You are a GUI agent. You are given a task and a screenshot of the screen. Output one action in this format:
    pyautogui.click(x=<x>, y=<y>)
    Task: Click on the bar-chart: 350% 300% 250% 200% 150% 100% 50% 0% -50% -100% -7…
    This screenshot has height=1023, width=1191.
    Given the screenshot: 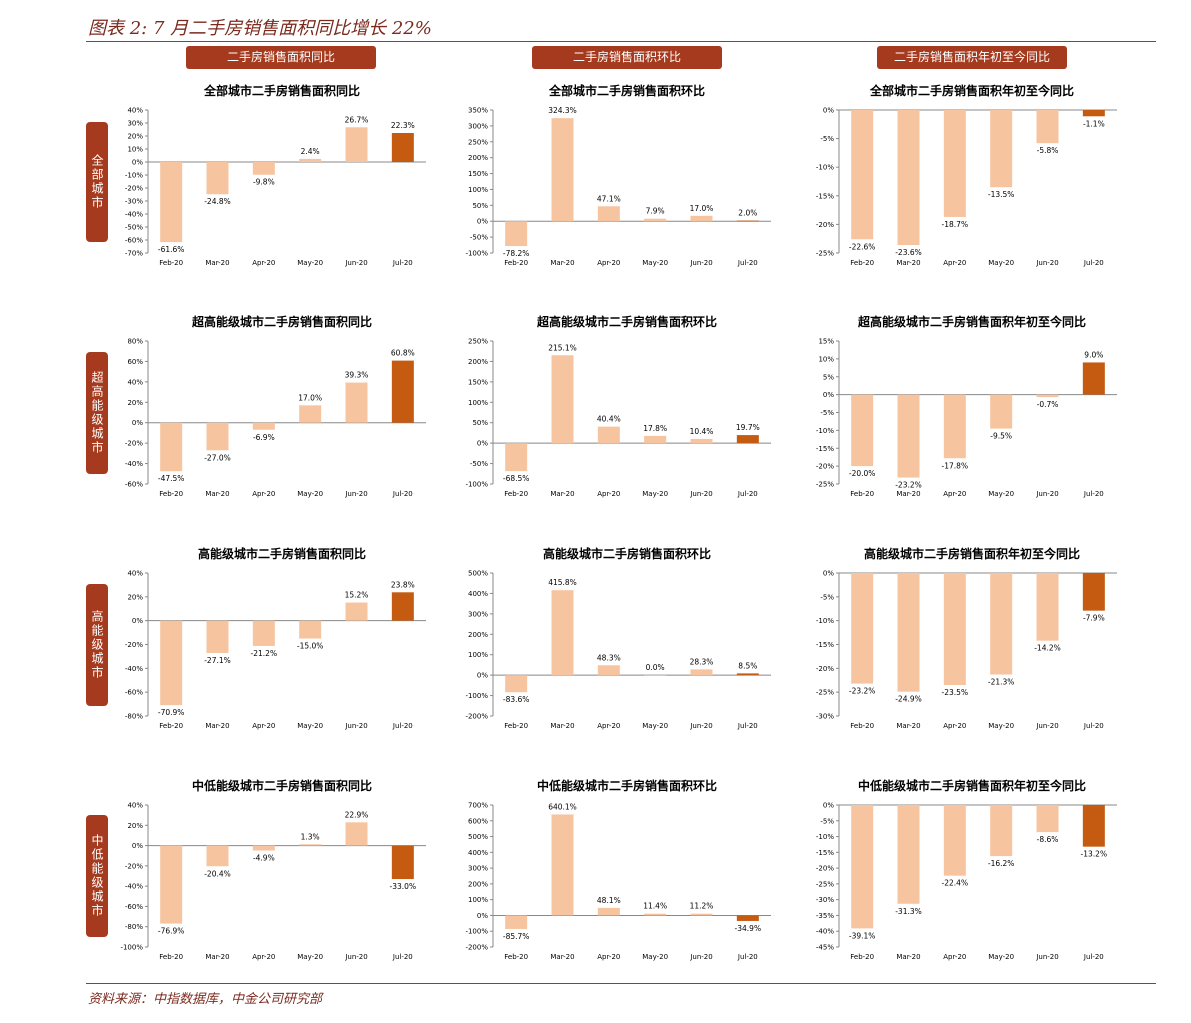 What is the action you would take?
    pyautogui.click(x=618, y=186)
    